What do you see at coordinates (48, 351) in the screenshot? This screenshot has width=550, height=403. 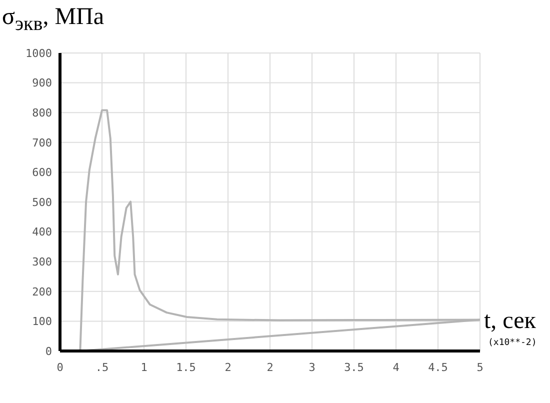 I see `y-tick-label: 0` at bounding box center [48, 351].